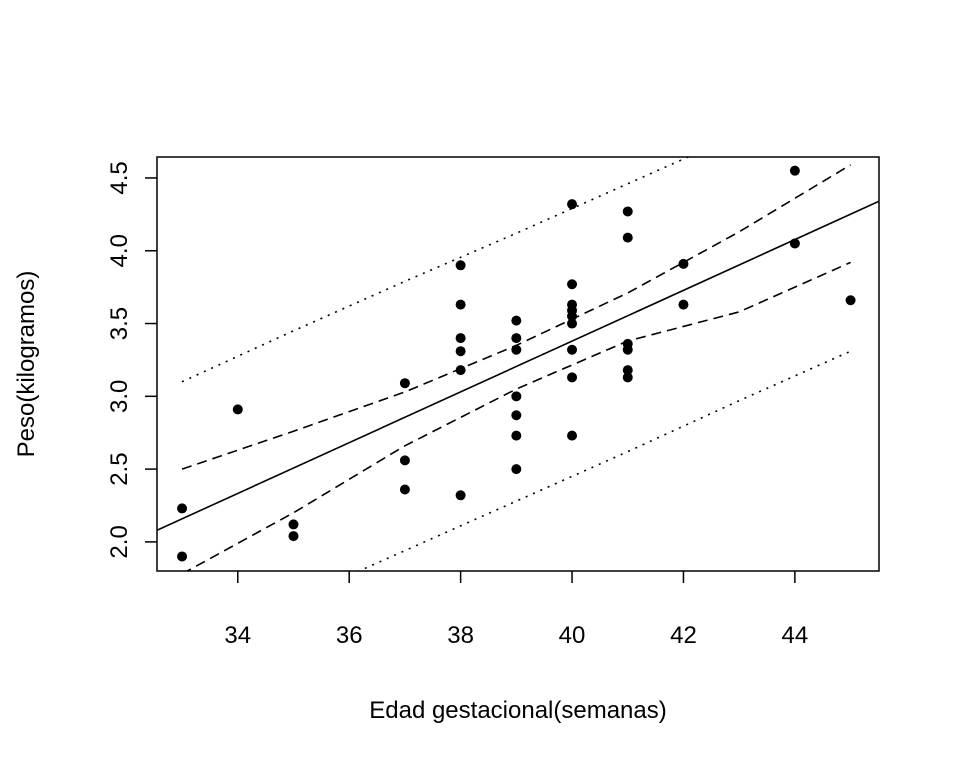  I want to click on y-tick-label: 3.5, so click(119, 323).